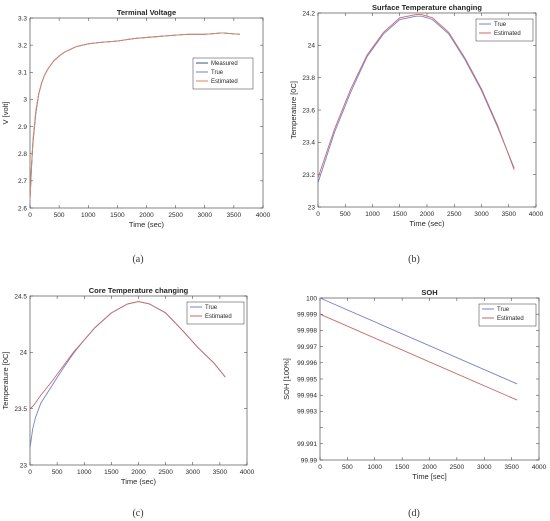 Image resolution: width=550 pixels, height=521 pixels. I want to click on y-tick-label: 2.8, so click(22, 154).